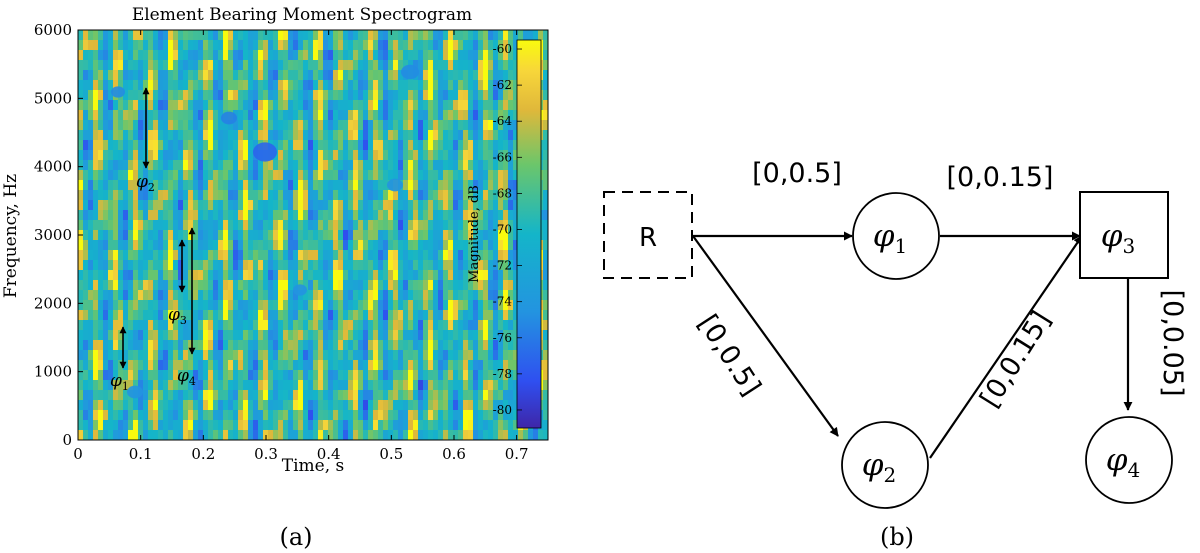 The height and width of the screenshot is (553, 1200). Describe the element at coordinates (879, 467) in the screenshot. I see `node-phi2-label: φ2` at that location.